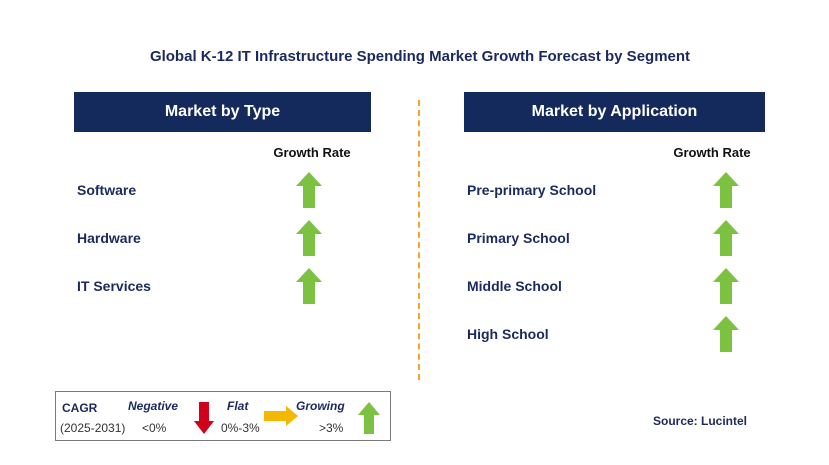  I want to click on legend-flat-value: 0%-3%, so click(240, 428).